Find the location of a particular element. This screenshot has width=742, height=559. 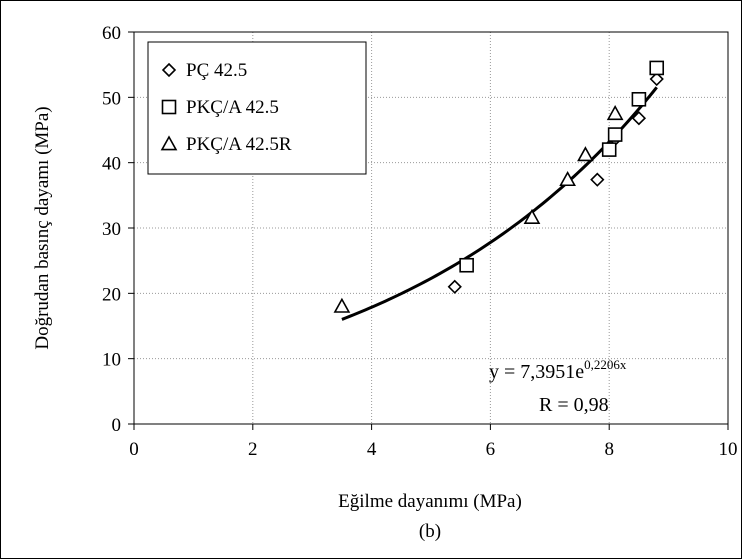

legend-marker-triangle is located at coordinates (169, 143).